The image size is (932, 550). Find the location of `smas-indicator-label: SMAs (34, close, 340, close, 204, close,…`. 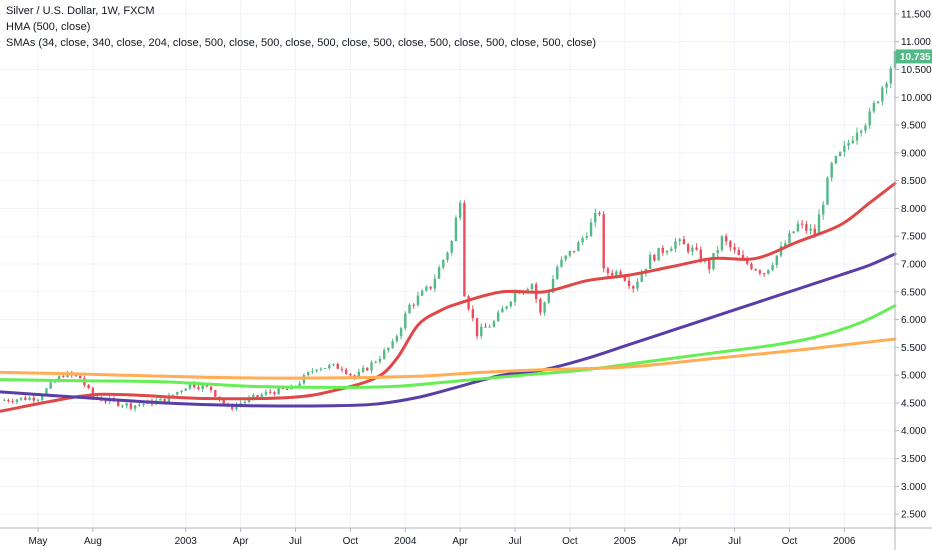

smas-indicator-label: SMAs (34, close, 340, close, 204, close,… is located at coordinates (301, 43).